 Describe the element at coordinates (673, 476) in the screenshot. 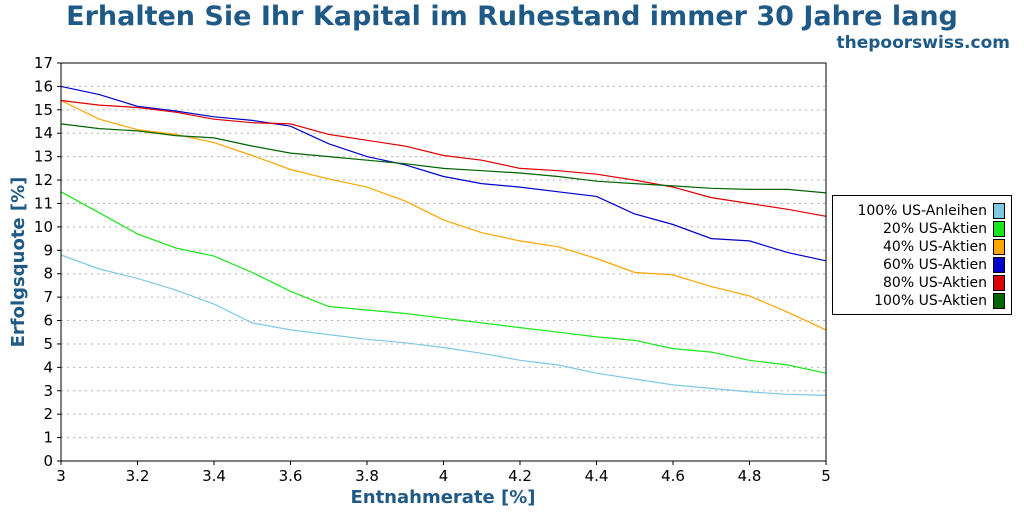

I see `x-tick-label: 4.6` at that location.